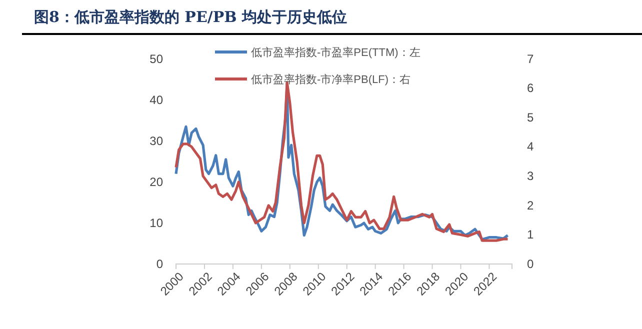  What do you see at coordinates (530, 88) in the screenshot?
I see `y2-tick-label: 6` at bounding box center [530, 88].